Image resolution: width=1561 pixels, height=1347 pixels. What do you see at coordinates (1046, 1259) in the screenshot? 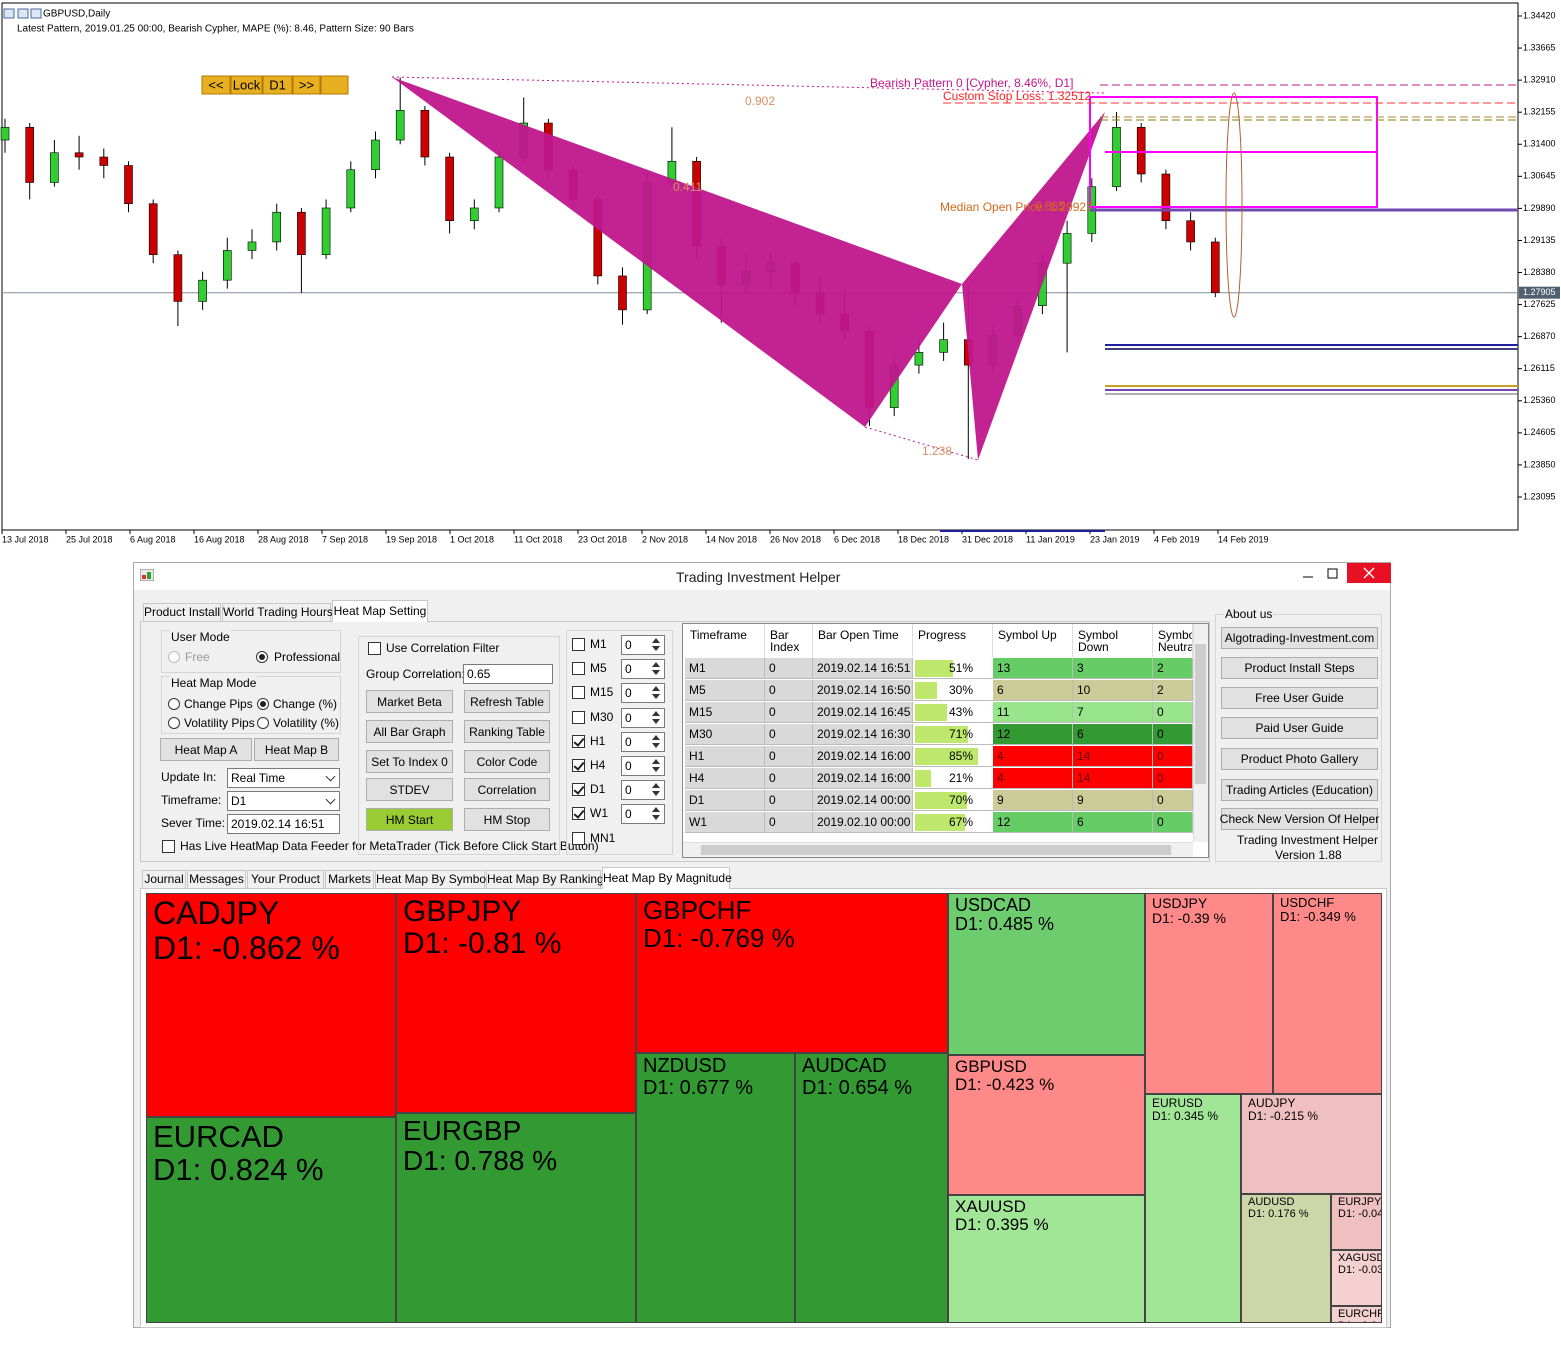
I see `heatmap-tile: XAUUSD D1: 0.395 %` at bounding box center [1046, 1259].